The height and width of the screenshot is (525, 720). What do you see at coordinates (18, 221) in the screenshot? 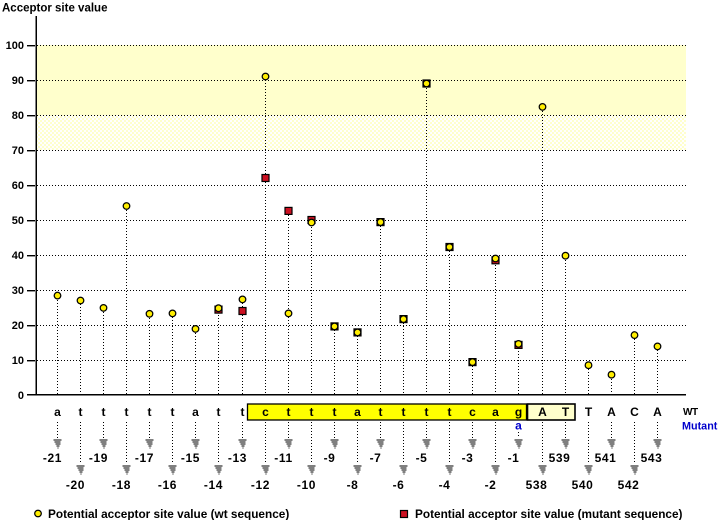
I see `svg-text: 50` at bounding box center [18, 221].